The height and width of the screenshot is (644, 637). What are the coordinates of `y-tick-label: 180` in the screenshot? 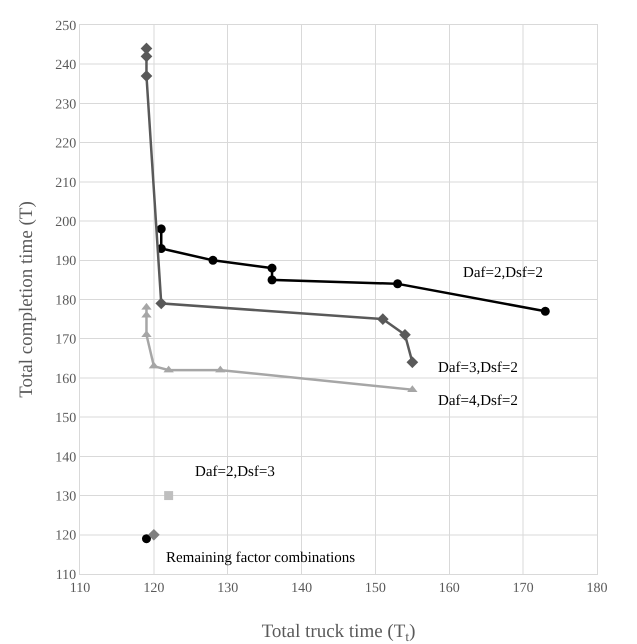 It's located at (65, 300).